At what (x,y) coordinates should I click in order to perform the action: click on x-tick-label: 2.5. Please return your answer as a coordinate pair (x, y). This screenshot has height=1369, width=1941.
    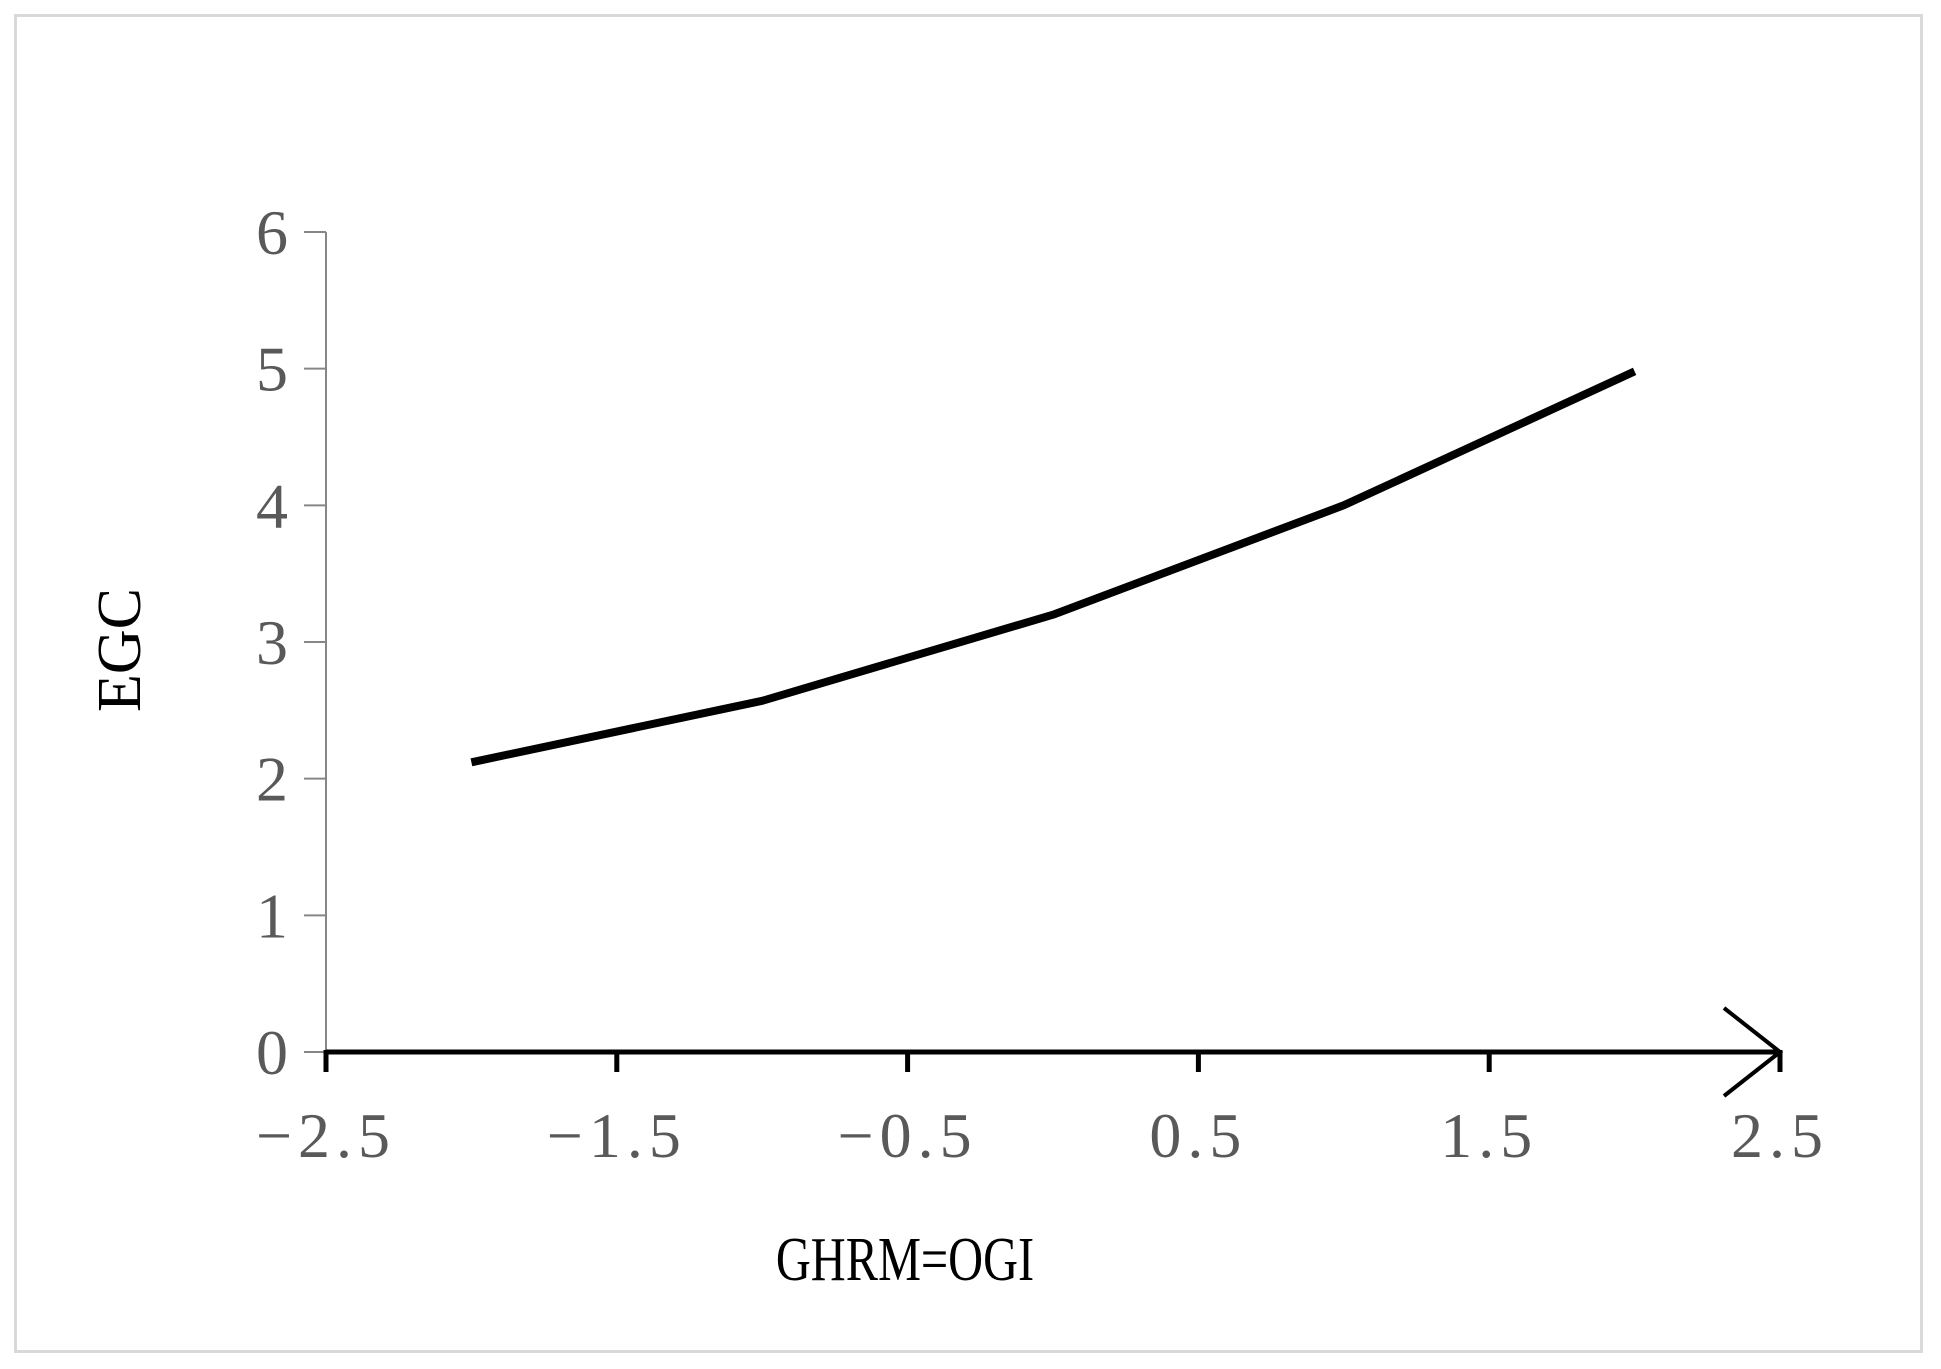
    Looking at the image, I should click on (1780, 1135).